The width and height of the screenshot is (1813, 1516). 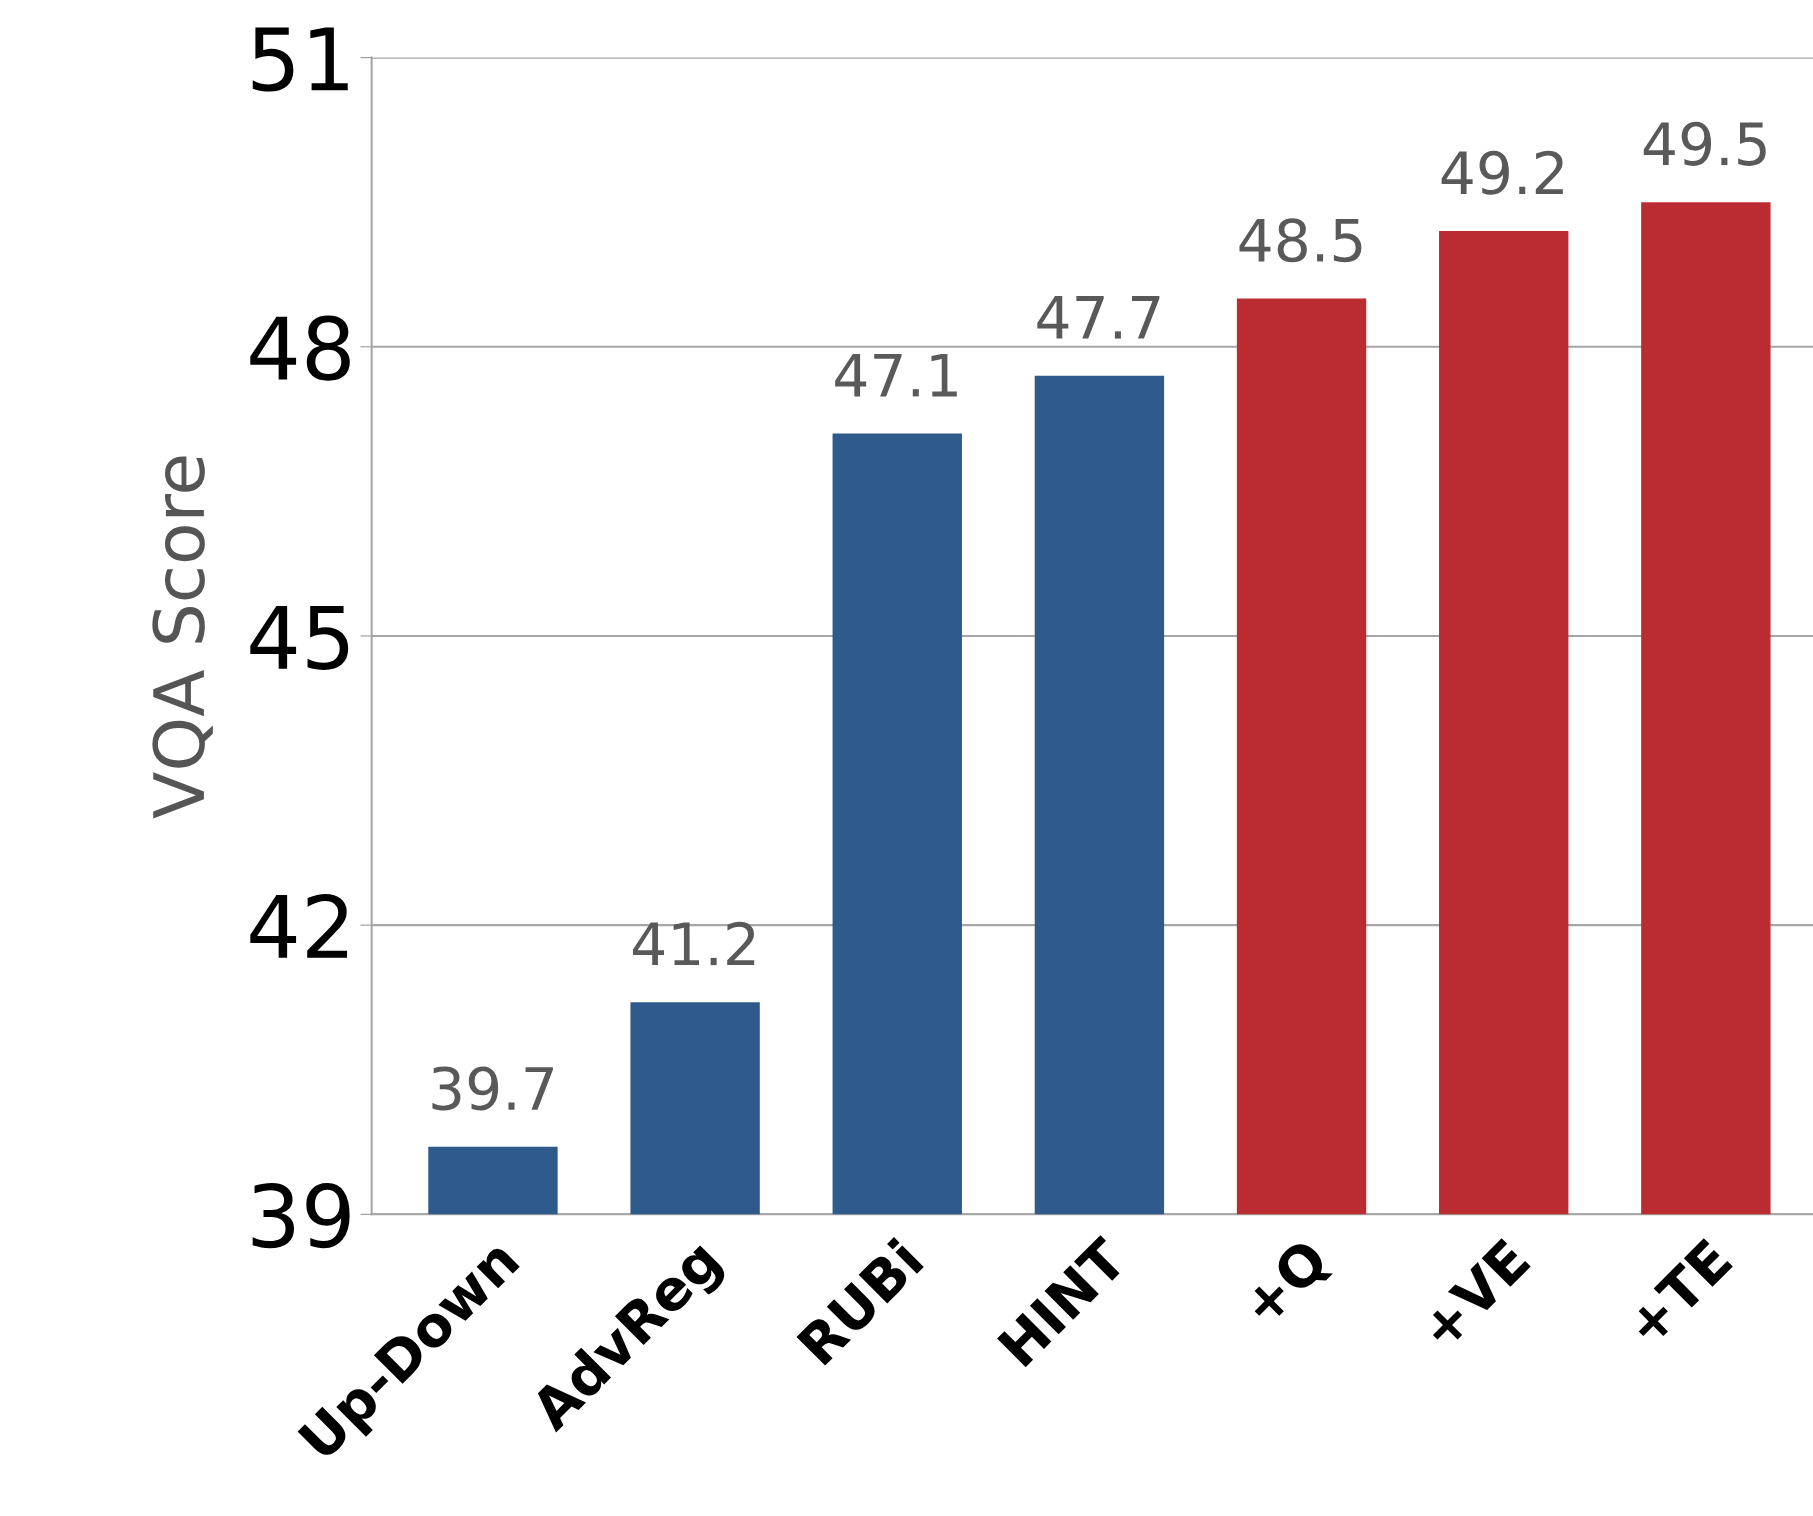 What do you see at coordinates (300, 348) in the screenshot?
I see `y-tick-label: 48` at bounding box center [300, 348].